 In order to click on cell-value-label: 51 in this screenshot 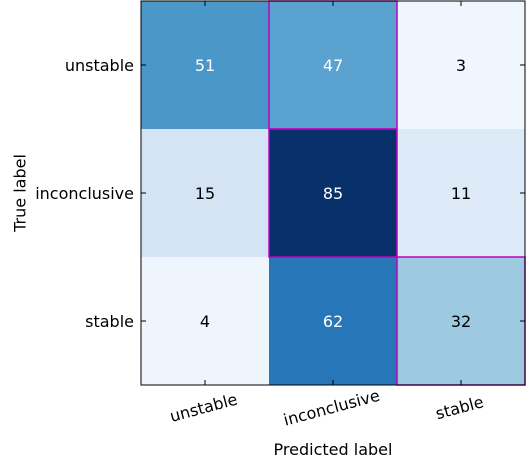, I will do `click(205, 65)`.